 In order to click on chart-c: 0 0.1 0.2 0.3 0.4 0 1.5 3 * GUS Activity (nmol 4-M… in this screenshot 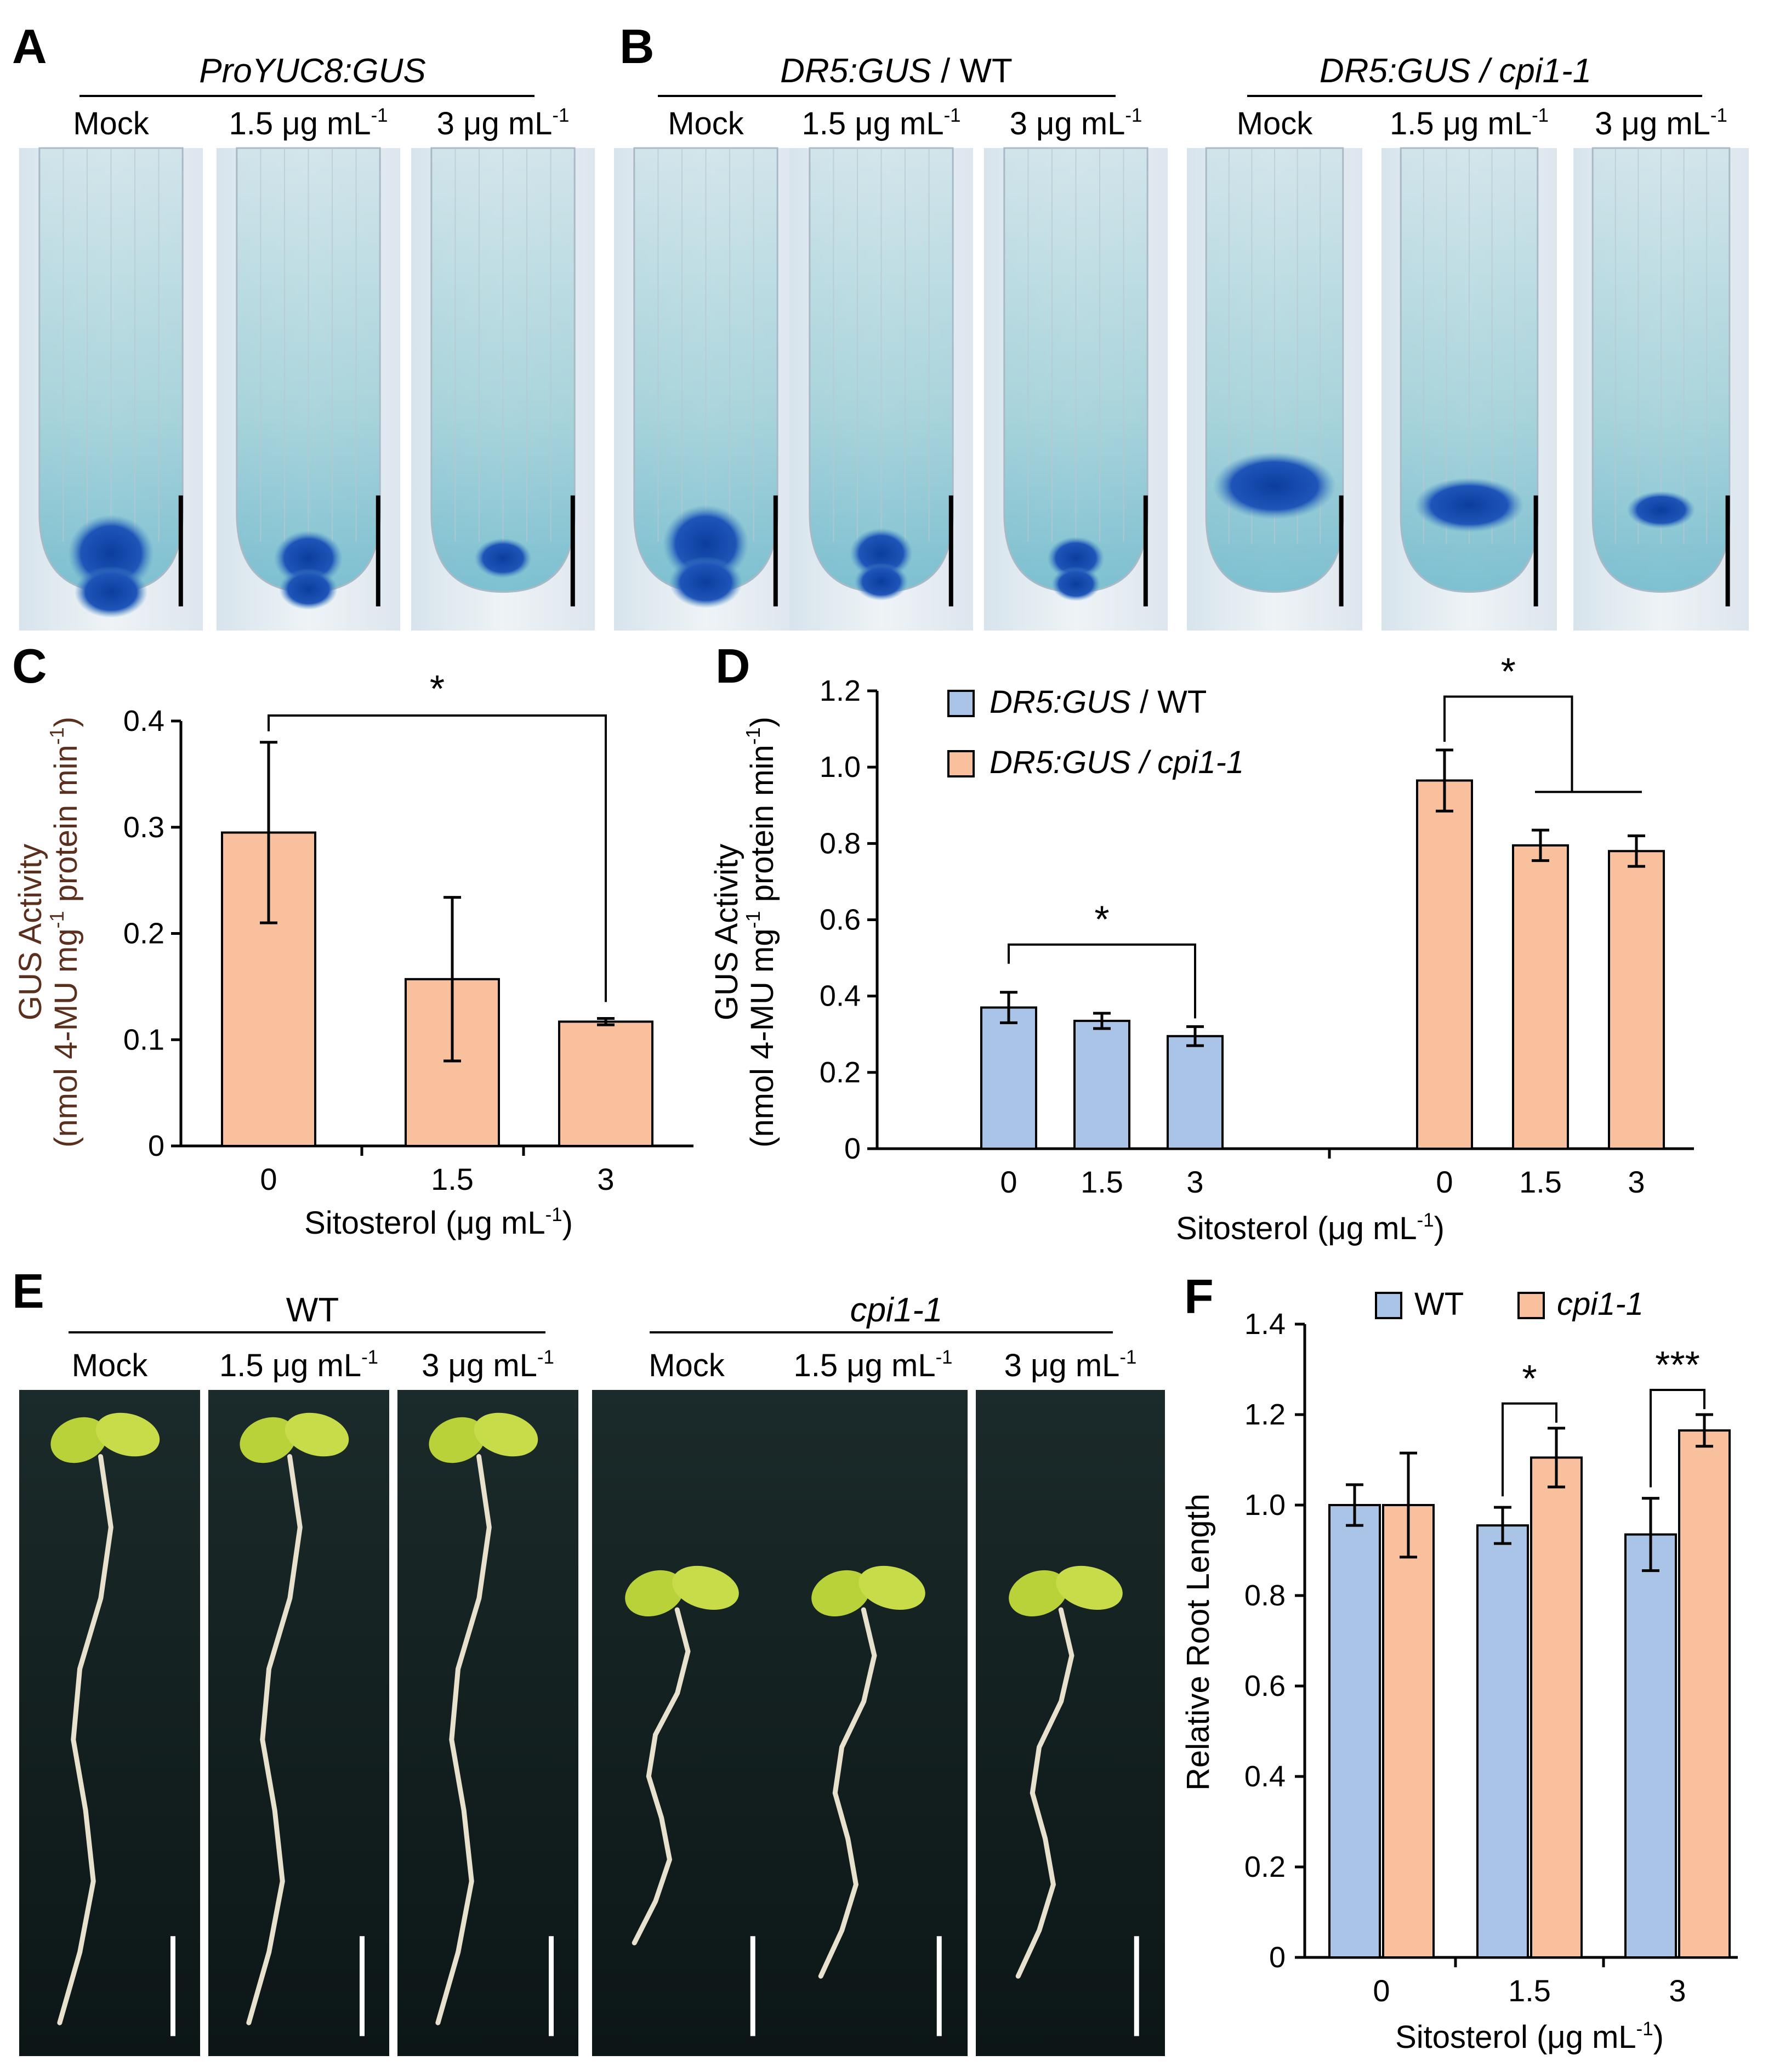, I will do `click(353, 954)`.